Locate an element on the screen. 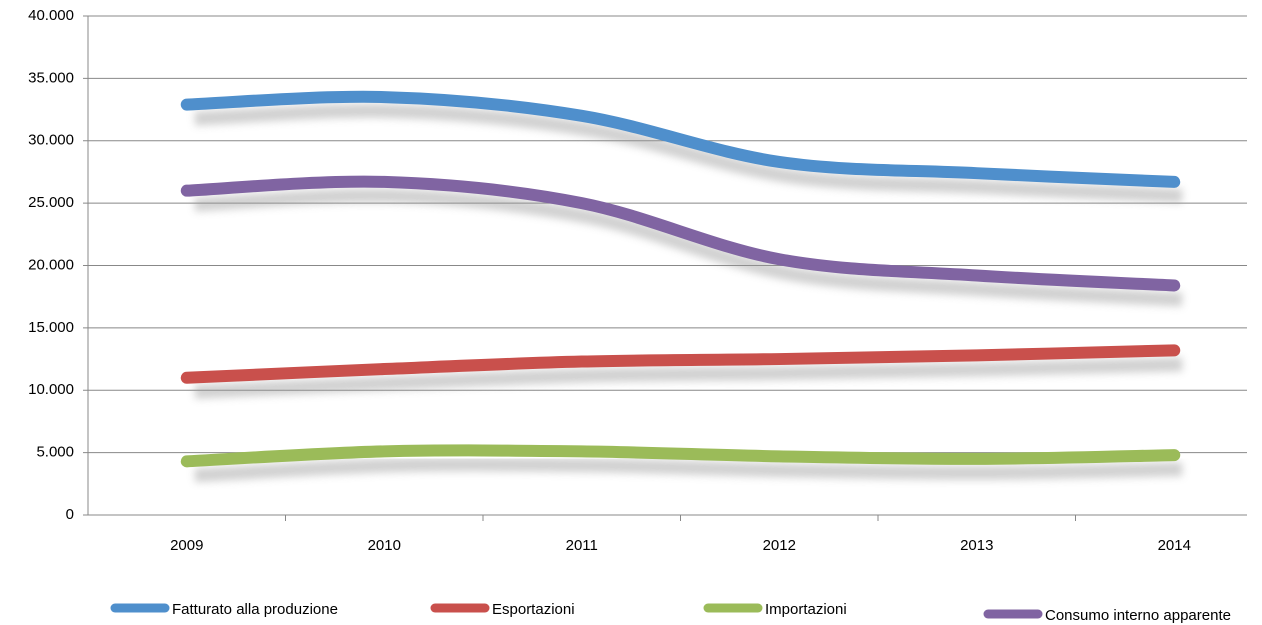 The height and width of the screenshot is (625, 1262). legend-item: Esportazioni is located at coordinates (502, 609).